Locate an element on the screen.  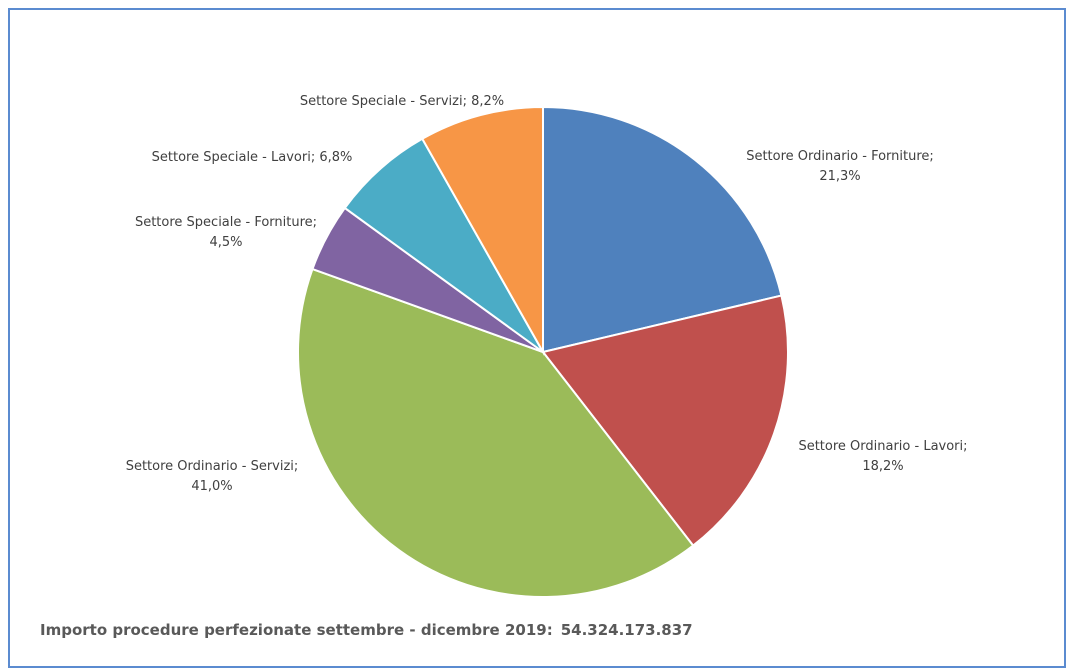
pie-slice-settore-speciale-servizi is located at coordinates (482, 230).